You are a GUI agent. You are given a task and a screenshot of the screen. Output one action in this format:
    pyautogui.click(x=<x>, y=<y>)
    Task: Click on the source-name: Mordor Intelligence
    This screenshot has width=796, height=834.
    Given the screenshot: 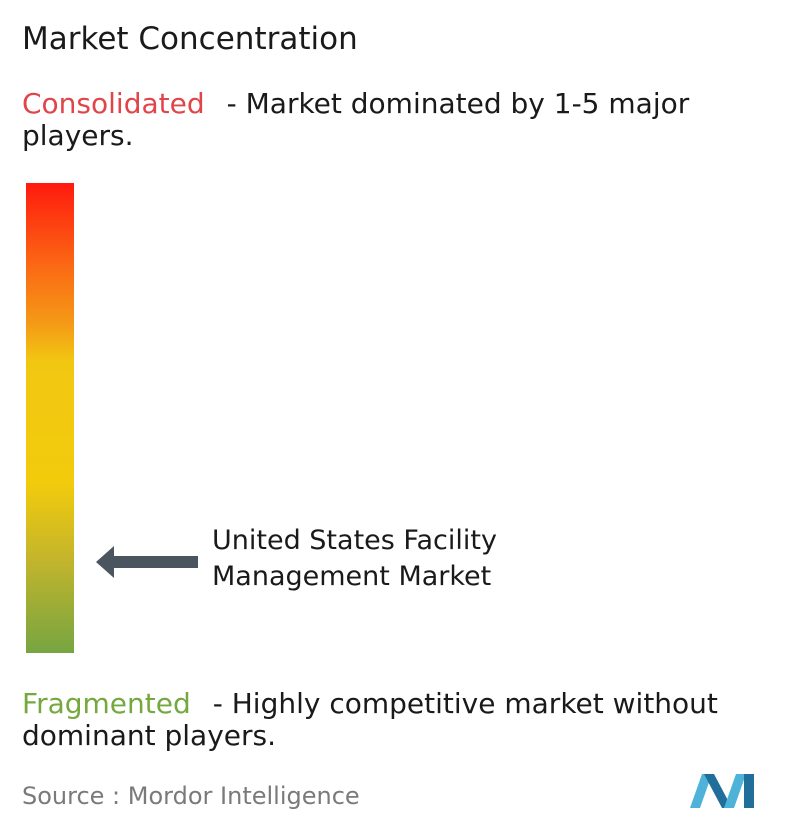 What is the action you would take?
    pyautogui.click(x=243, y=796)
    